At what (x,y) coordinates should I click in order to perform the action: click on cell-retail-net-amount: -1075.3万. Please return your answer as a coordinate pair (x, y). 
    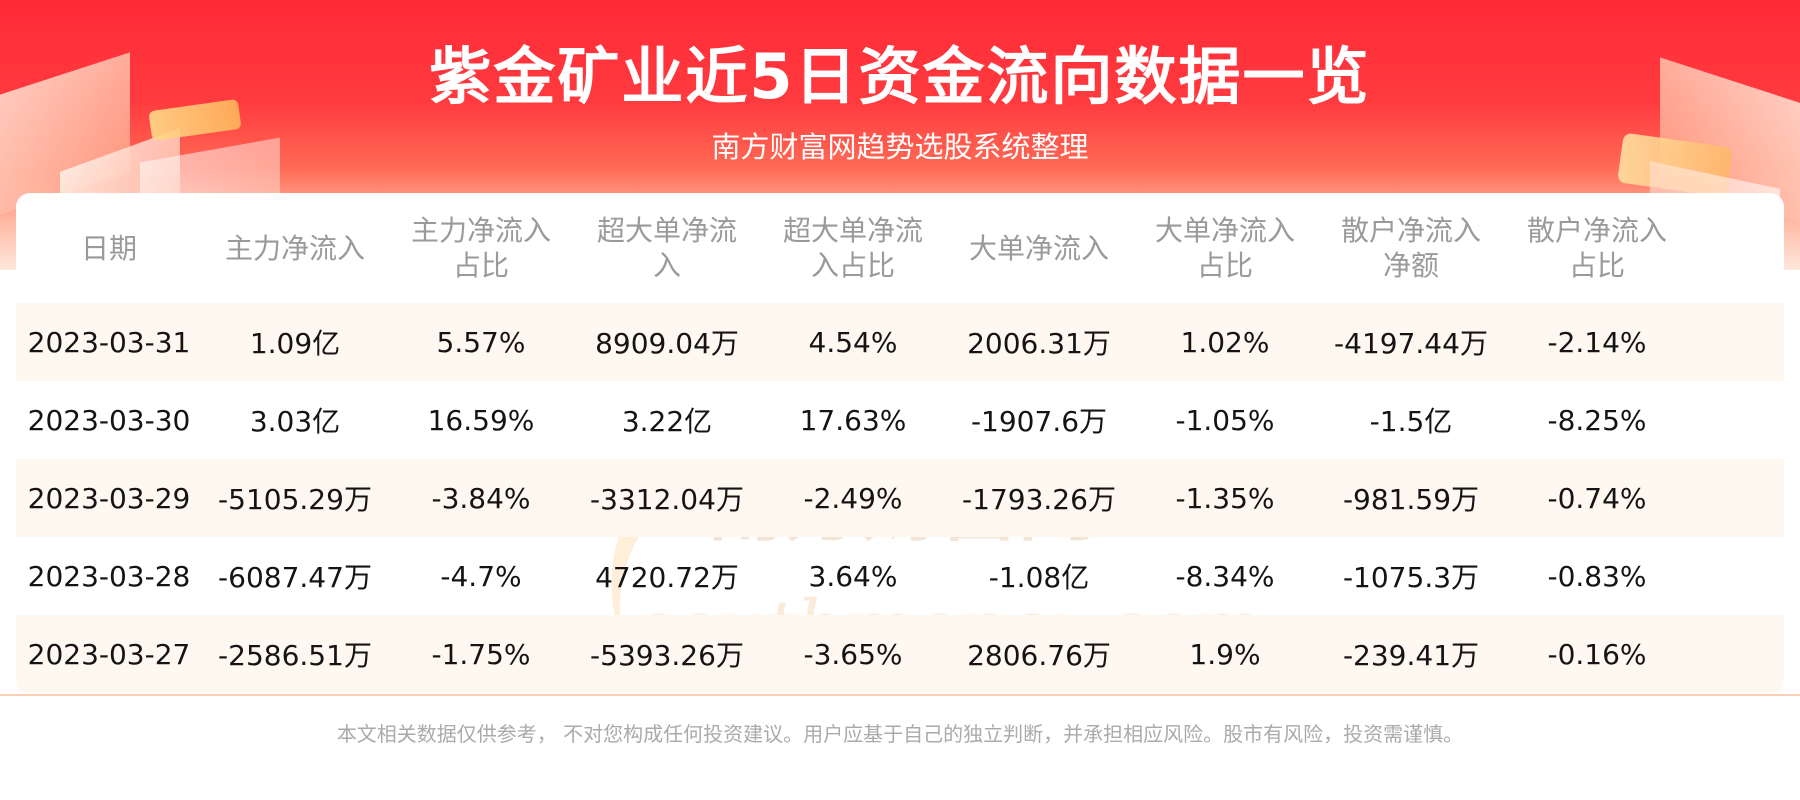
    Looking at the image, I should click on (1411, 577).